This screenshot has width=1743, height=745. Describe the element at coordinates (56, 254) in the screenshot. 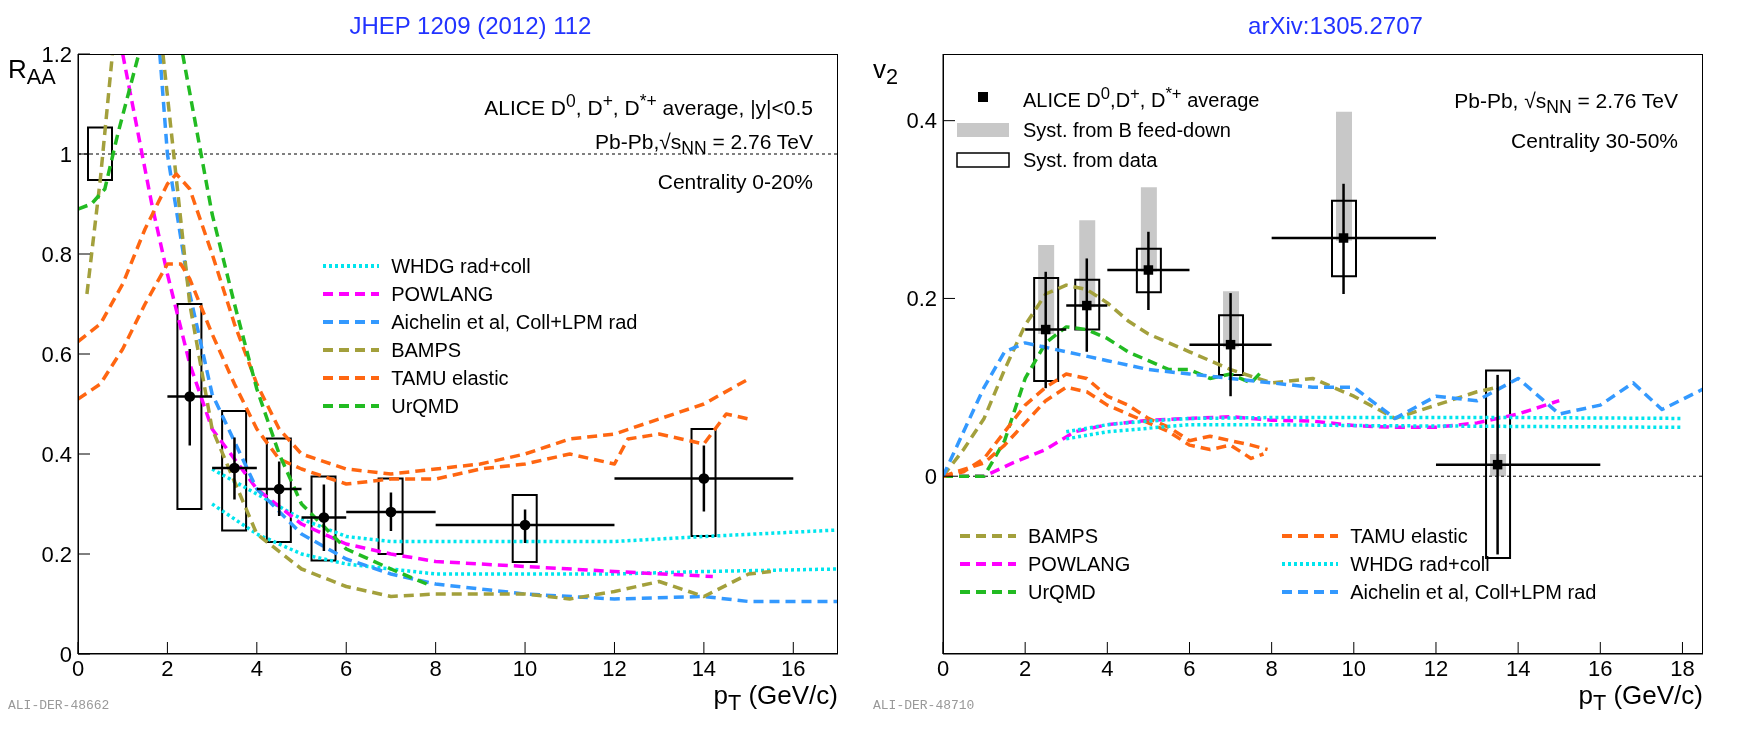

I see `y-tick-label: 0.8` at that location.